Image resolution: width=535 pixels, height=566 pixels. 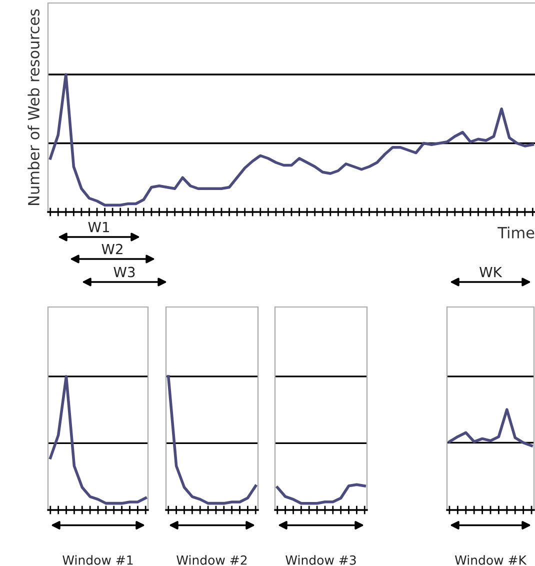 What do you see at coordinates (321, 560) in the screenshot?
I see `x-axis-title: Window #3` at bounding box center [321, 560].